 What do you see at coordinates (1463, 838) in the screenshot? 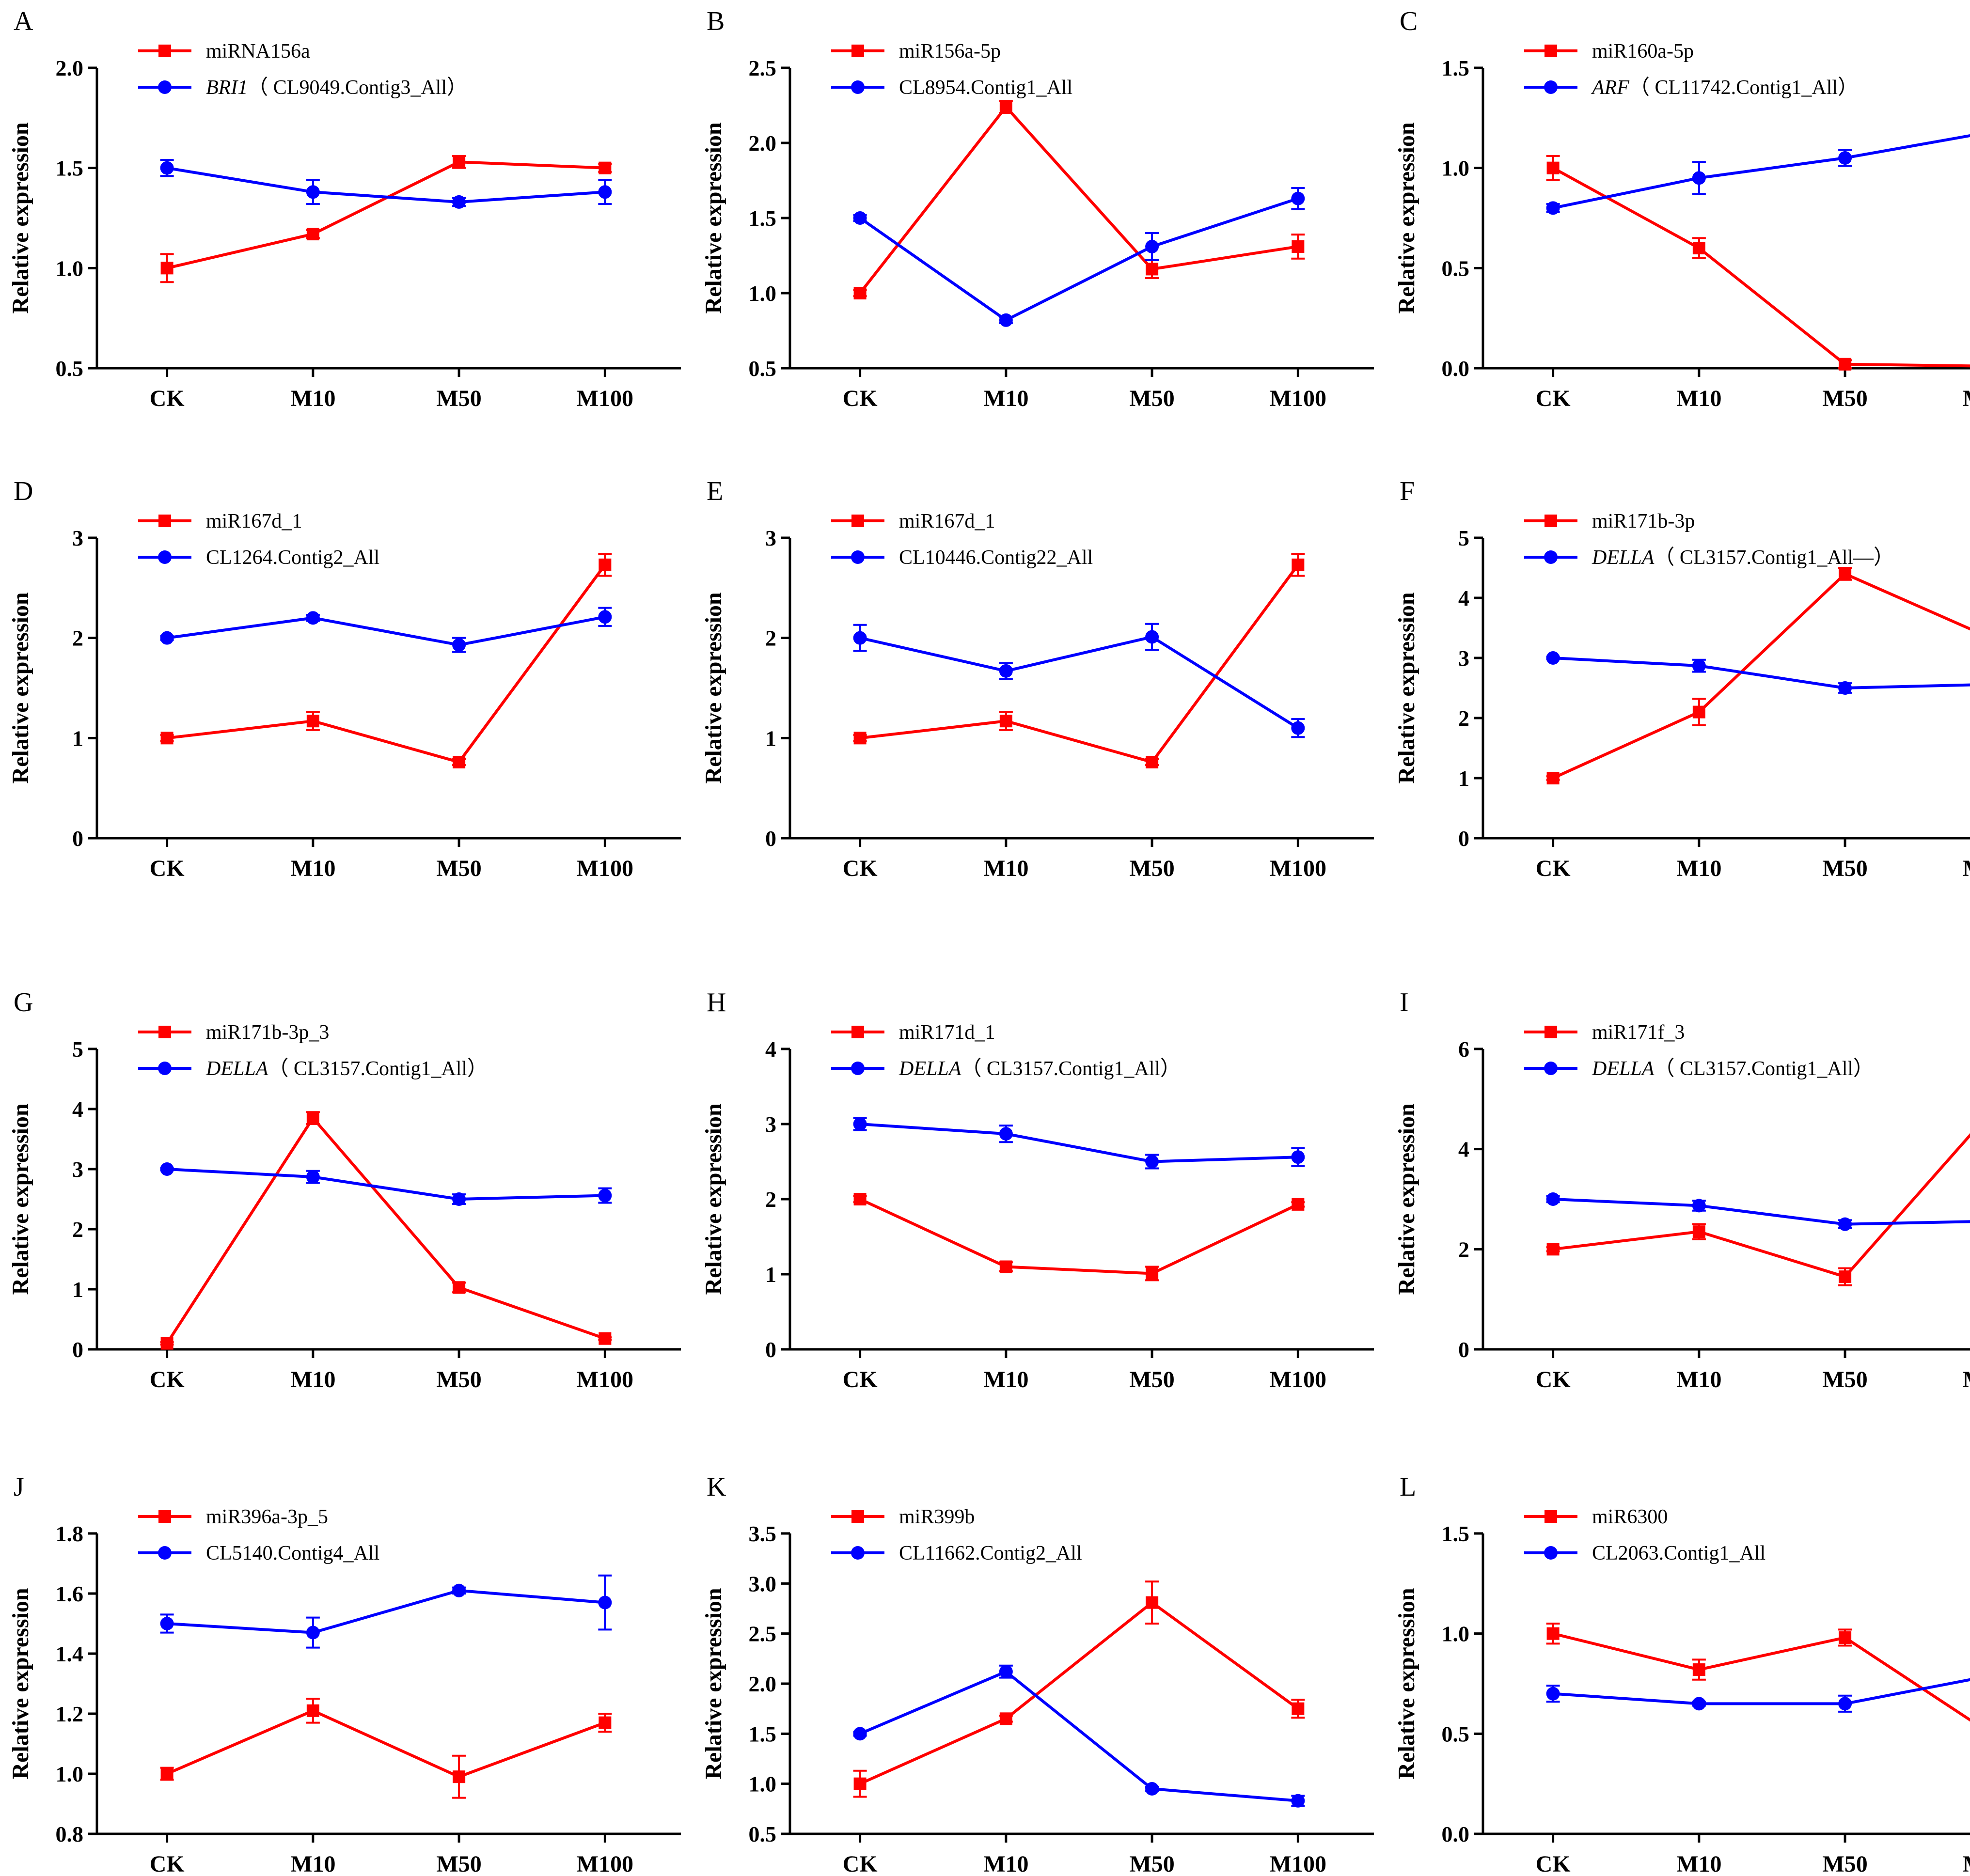
I see `panel-f-y-tick-label: 0` at bounding box center [1463, 838].